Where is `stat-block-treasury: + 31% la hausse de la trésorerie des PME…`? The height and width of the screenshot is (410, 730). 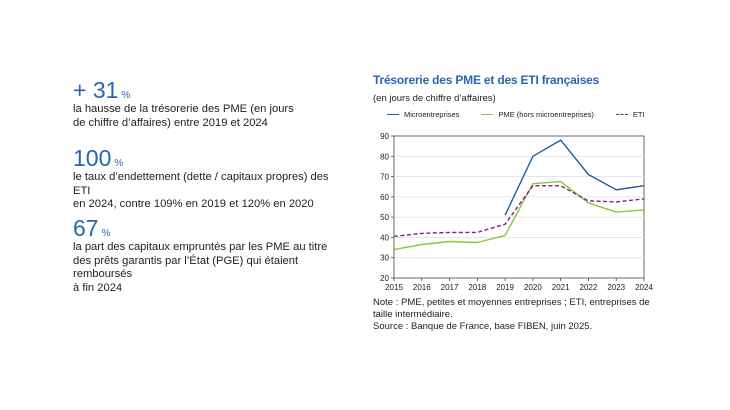
stat-block-treasury: + 31% la hausse de la trésorerie des PME… is located at coordinates (198, 104).